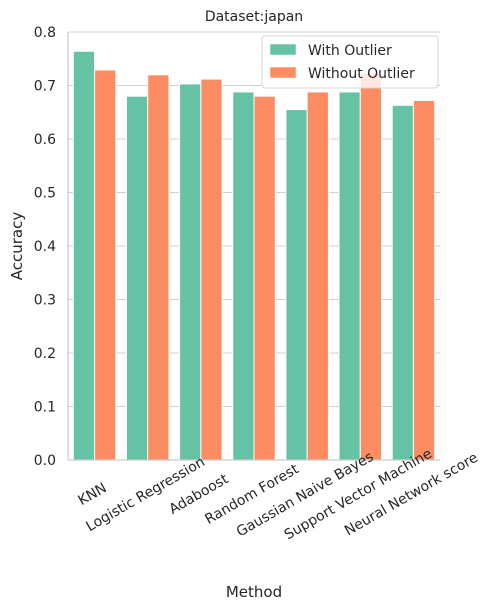 This screenshot has width=500, height=613. What do you see at coordinates (17, 246) in the screenshot?
I see `y-axis-label: Accuracy` at bounding box center [17, 246].